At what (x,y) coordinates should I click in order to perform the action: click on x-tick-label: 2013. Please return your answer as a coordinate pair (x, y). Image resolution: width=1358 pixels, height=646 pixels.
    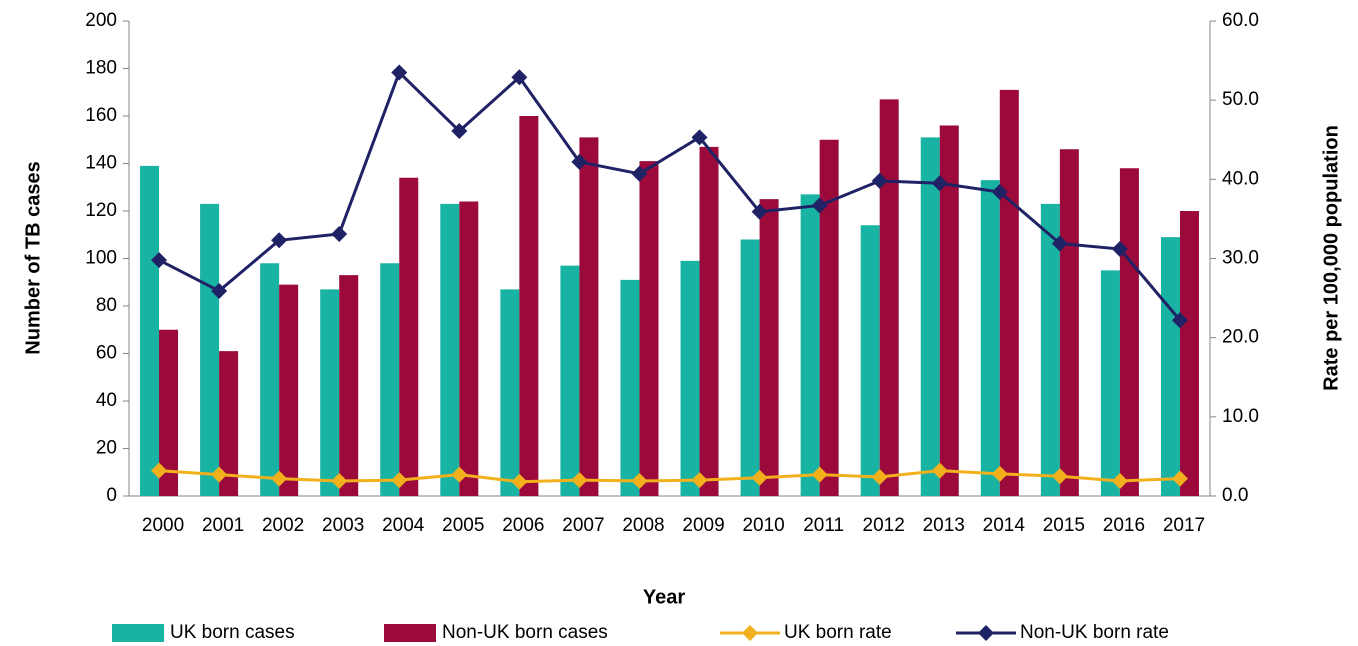
    Looking at the image, I should click on (944, 525).